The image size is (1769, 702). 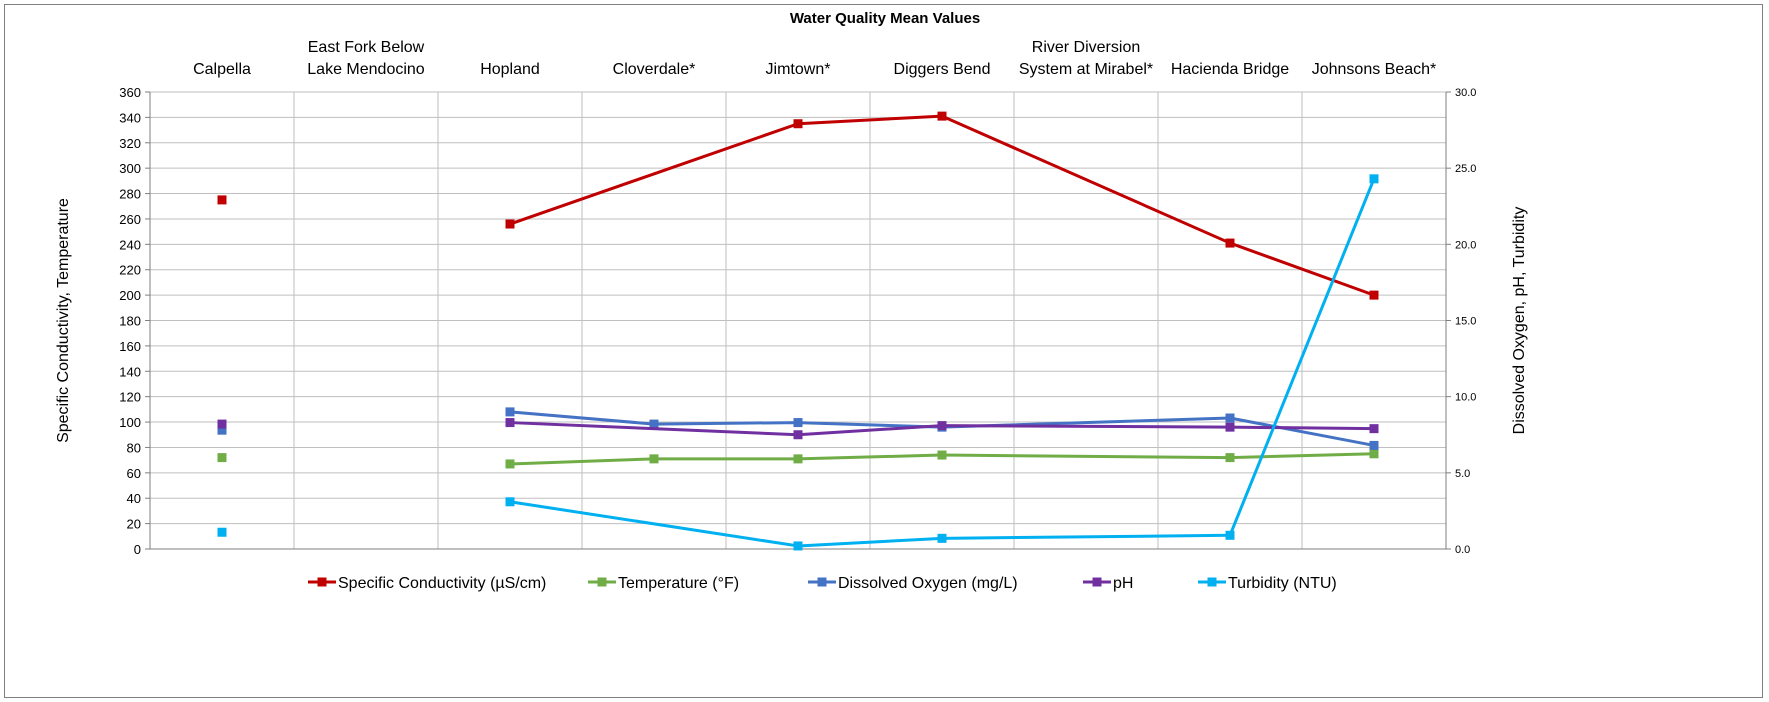 I want to click on legend-label: Dissolved Oxygen (mg/L), so click(x=928, y=583).